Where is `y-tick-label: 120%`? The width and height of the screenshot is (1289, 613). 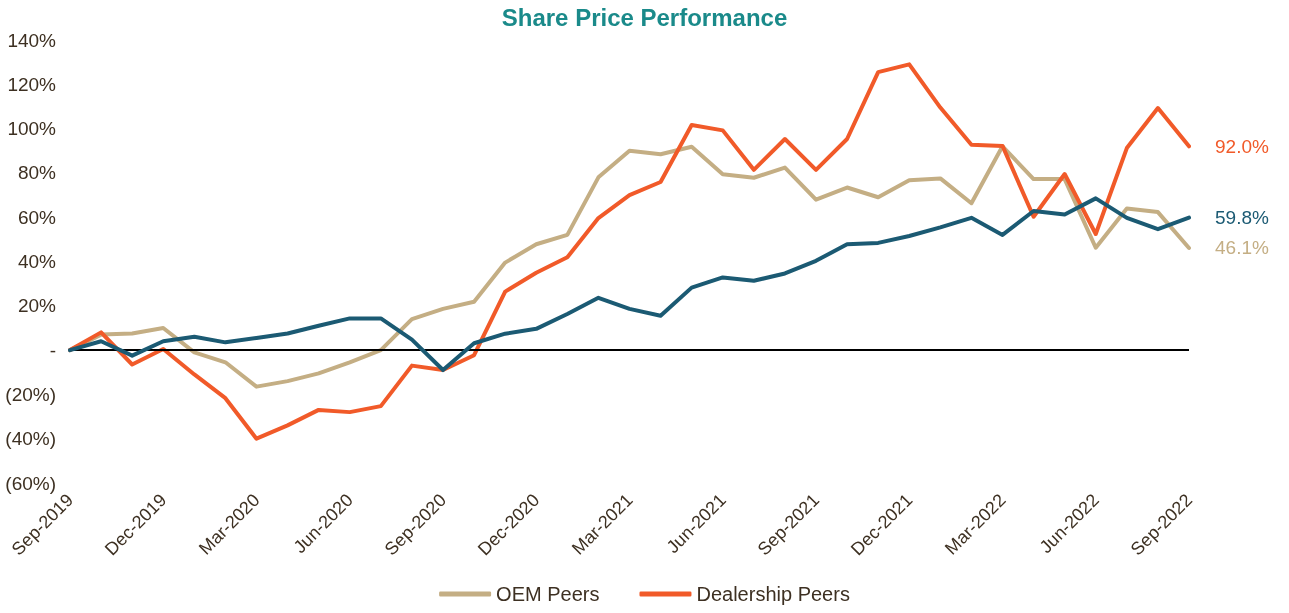 y-tick-label: 120% is located at coordinates (32, 84).